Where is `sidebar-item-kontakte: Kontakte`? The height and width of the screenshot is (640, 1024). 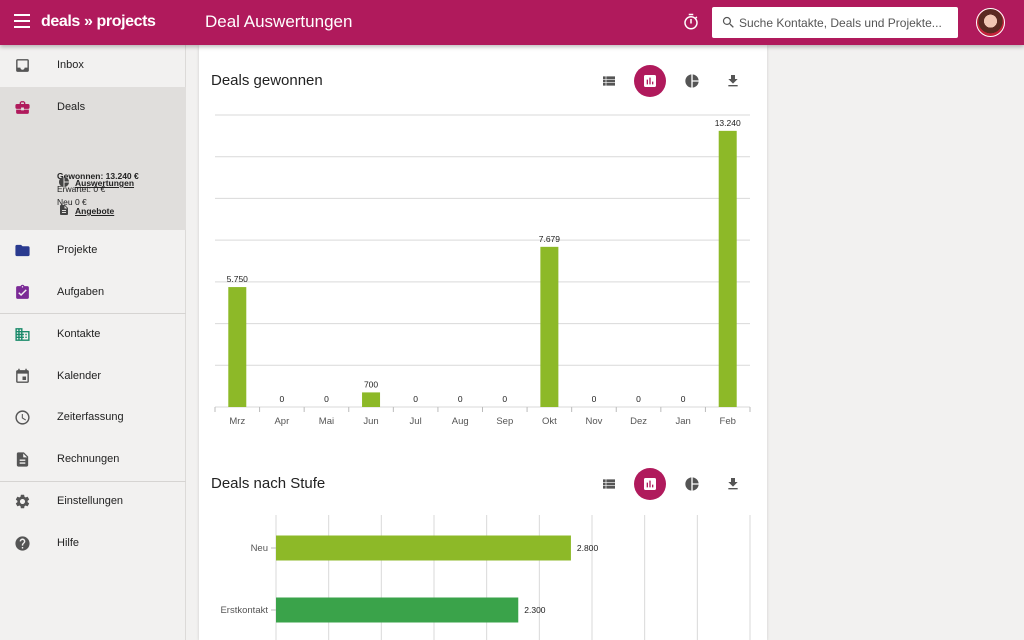 sidebar-item-kontakte: Kontakte is located at coordinates (93, 334).